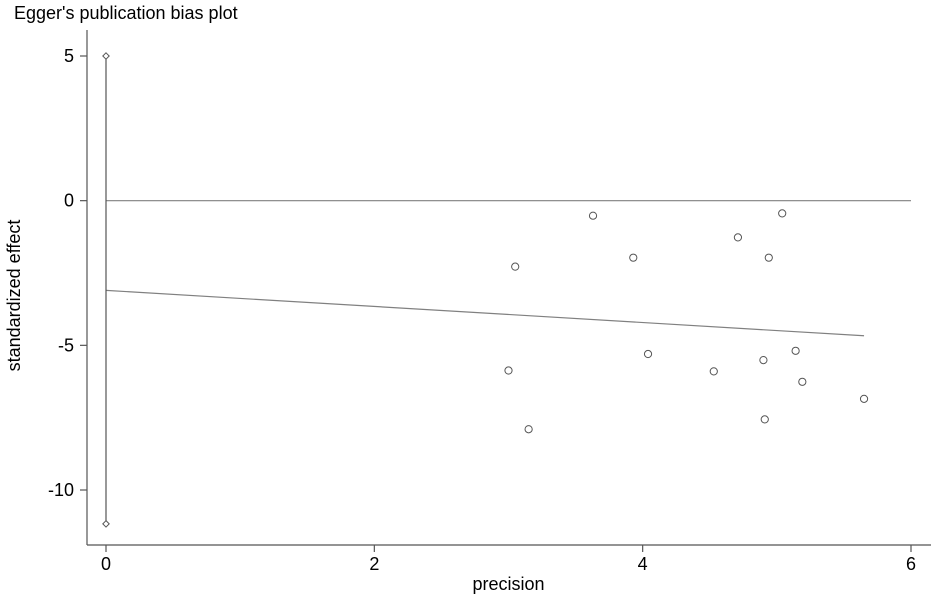  What do you see at coordinates (61, 490) in the screenshot?
I see `y-tick-label: -10` at bounding box center [61, 490].